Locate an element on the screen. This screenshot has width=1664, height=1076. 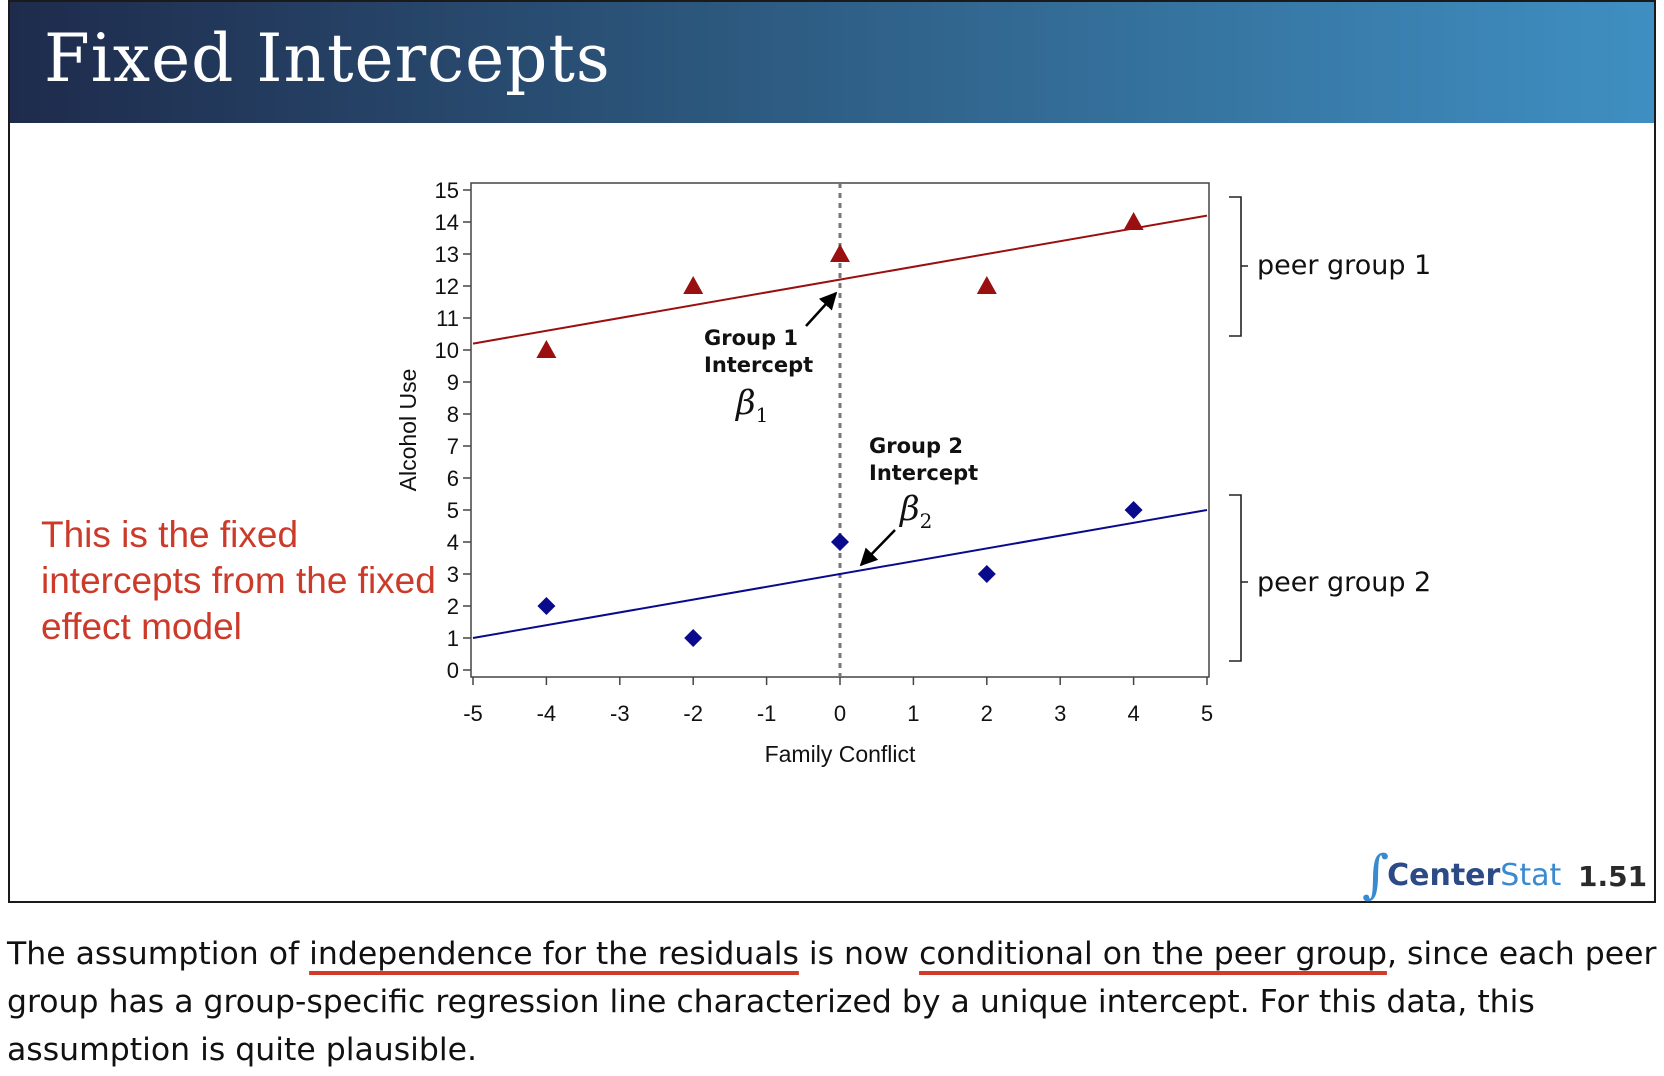
group1-annotation-line1: Group 1 is located at coordinates (751, 338).